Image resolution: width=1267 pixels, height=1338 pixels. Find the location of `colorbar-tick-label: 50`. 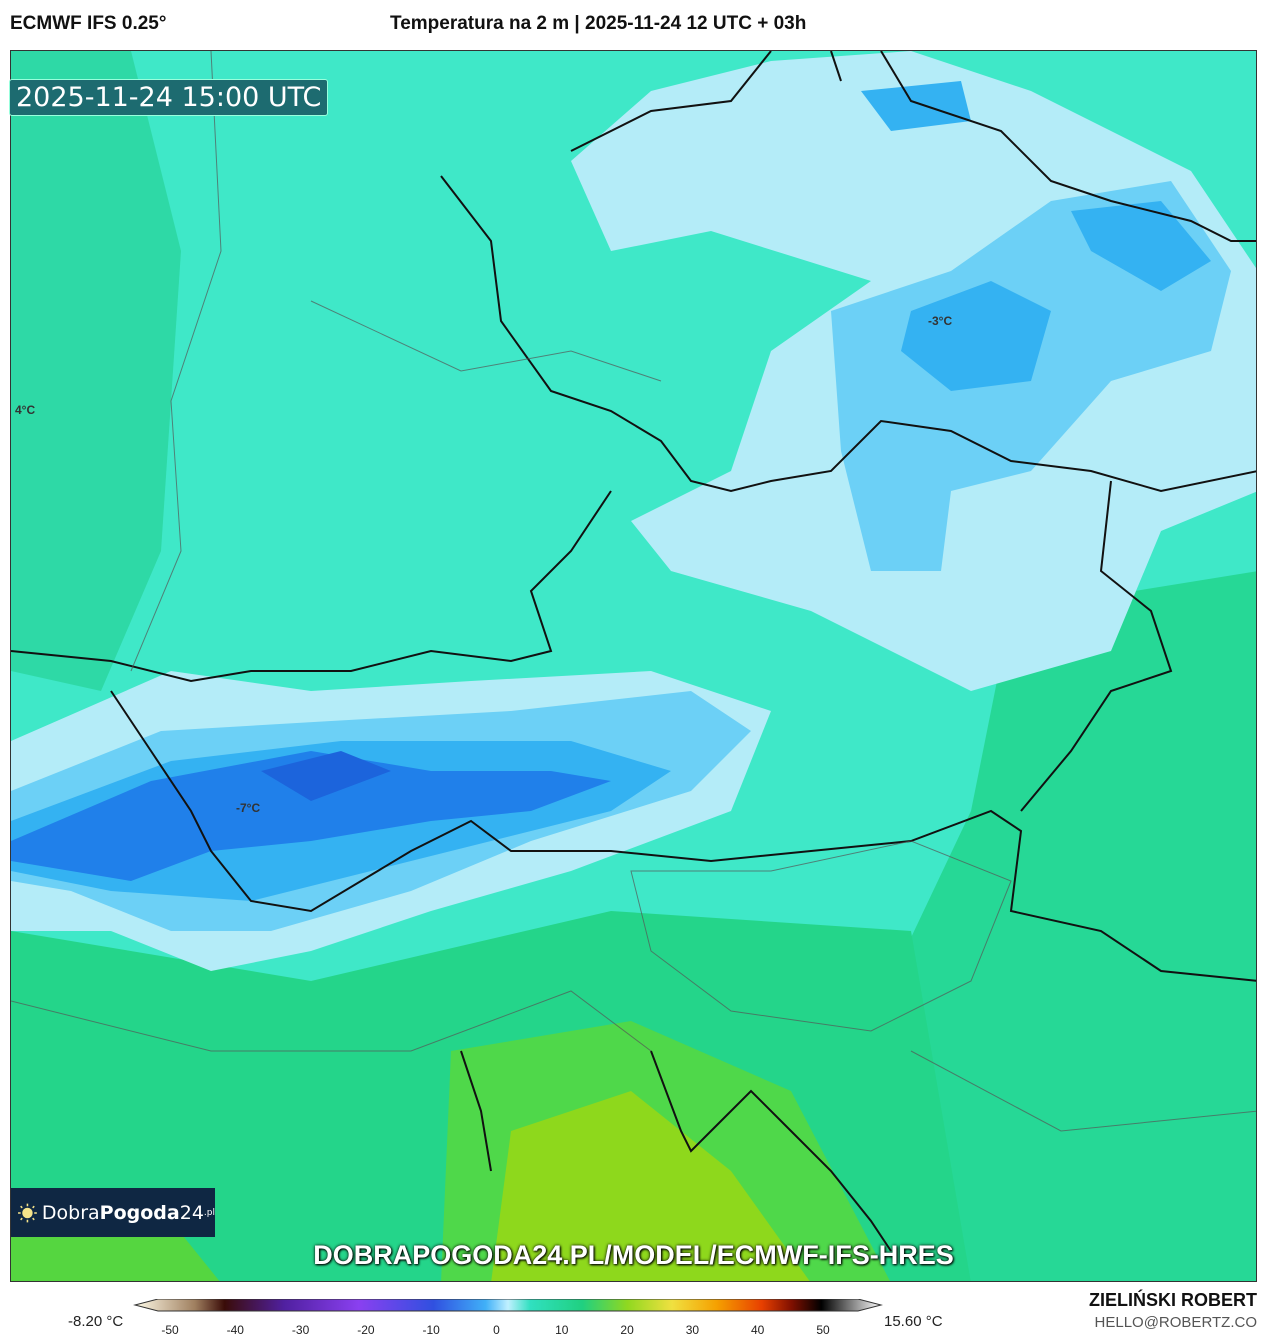

colorbar-tick-label: 50 is located at coordinates (823, 1330).